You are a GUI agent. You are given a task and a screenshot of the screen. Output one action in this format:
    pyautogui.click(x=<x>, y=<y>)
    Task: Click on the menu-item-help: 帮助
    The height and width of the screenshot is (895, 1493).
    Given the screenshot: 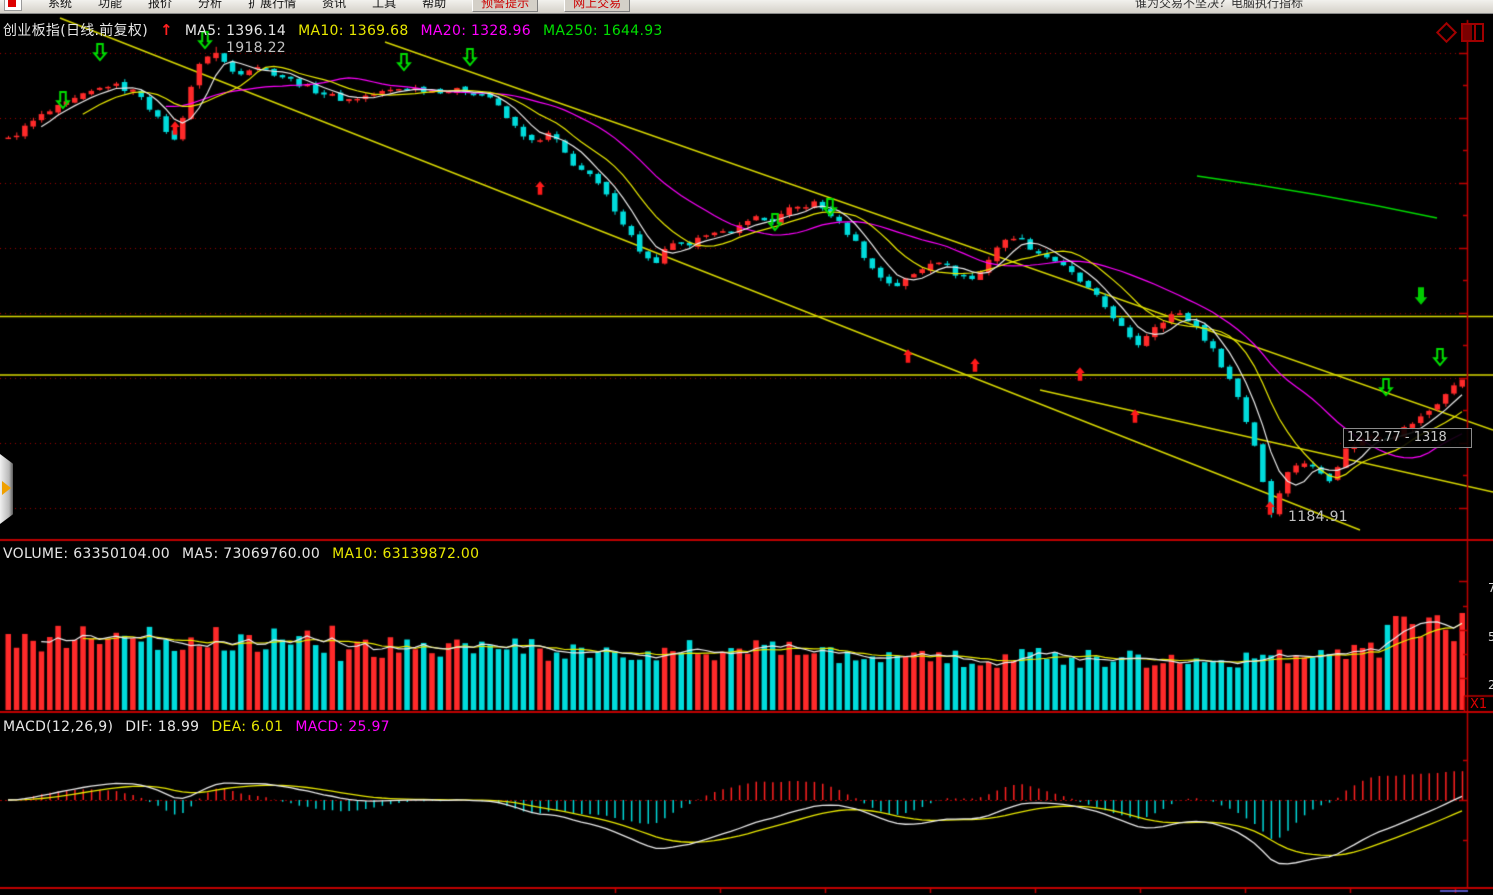 What is the action you would take?
    pyautogui.click(x=434, y=5)
    